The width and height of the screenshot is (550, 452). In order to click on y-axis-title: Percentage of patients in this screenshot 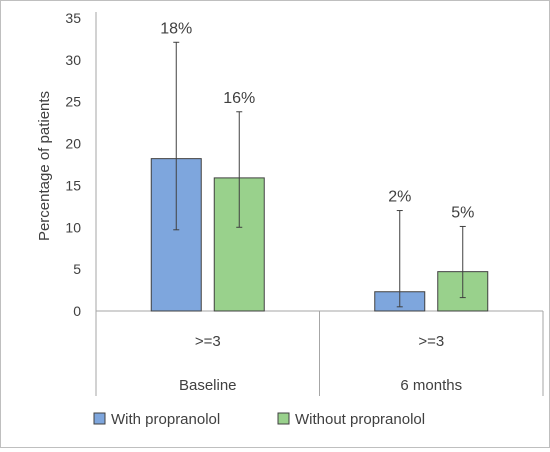, I will do `click(44, 166)`.